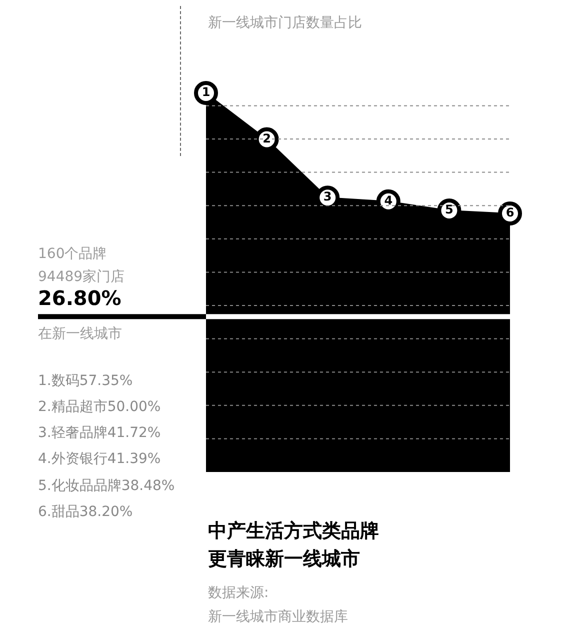 The height and width of the screenshot is (638, 578). What do you see at coordinates (510, 213) in the screenshot?
I see `x-tick-label: 6` at bounding box center [510, 213].